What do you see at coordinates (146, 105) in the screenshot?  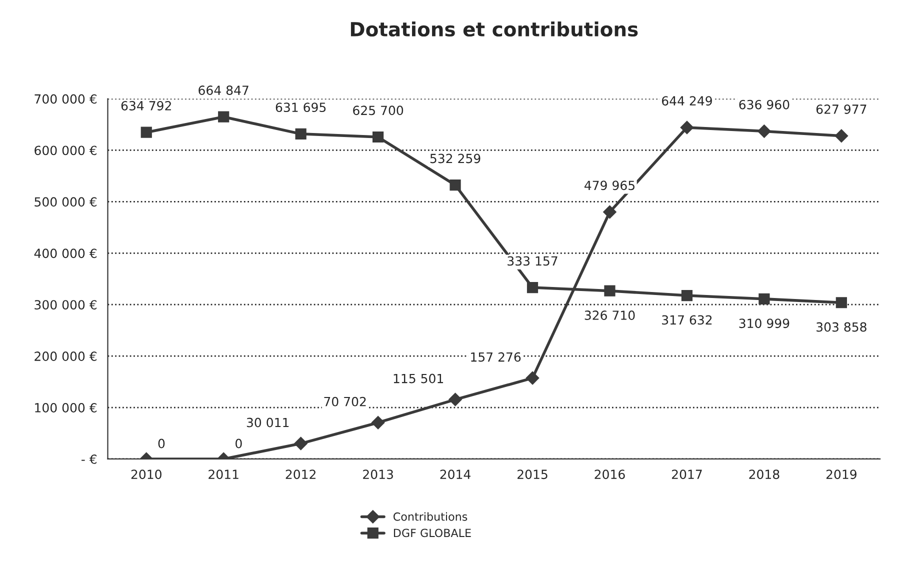 I see `data-label: 634 792` at bounding box center [146, 105].